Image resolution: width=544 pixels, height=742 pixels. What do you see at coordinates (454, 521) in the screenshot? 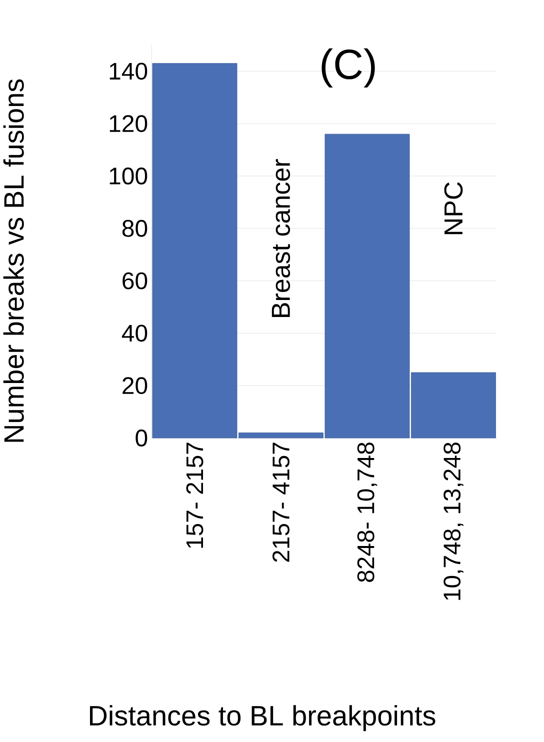
I see `x-tick-label: 10,748, 13,248` at bounding box center [454, 521].